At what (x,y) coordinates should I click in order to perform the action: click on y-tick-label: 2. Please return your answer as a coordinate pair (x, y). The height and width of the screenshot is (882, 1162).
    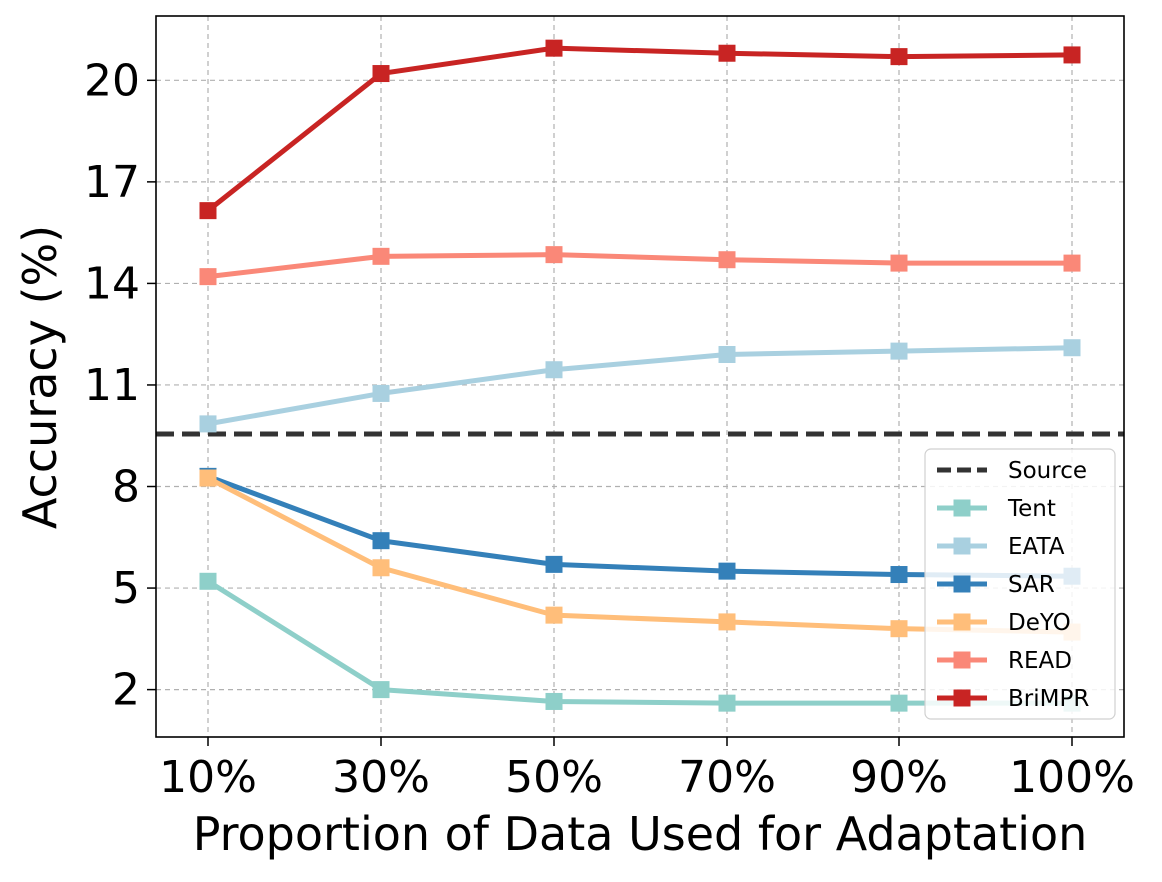
    Looking at the image, I should click on (126, 690).